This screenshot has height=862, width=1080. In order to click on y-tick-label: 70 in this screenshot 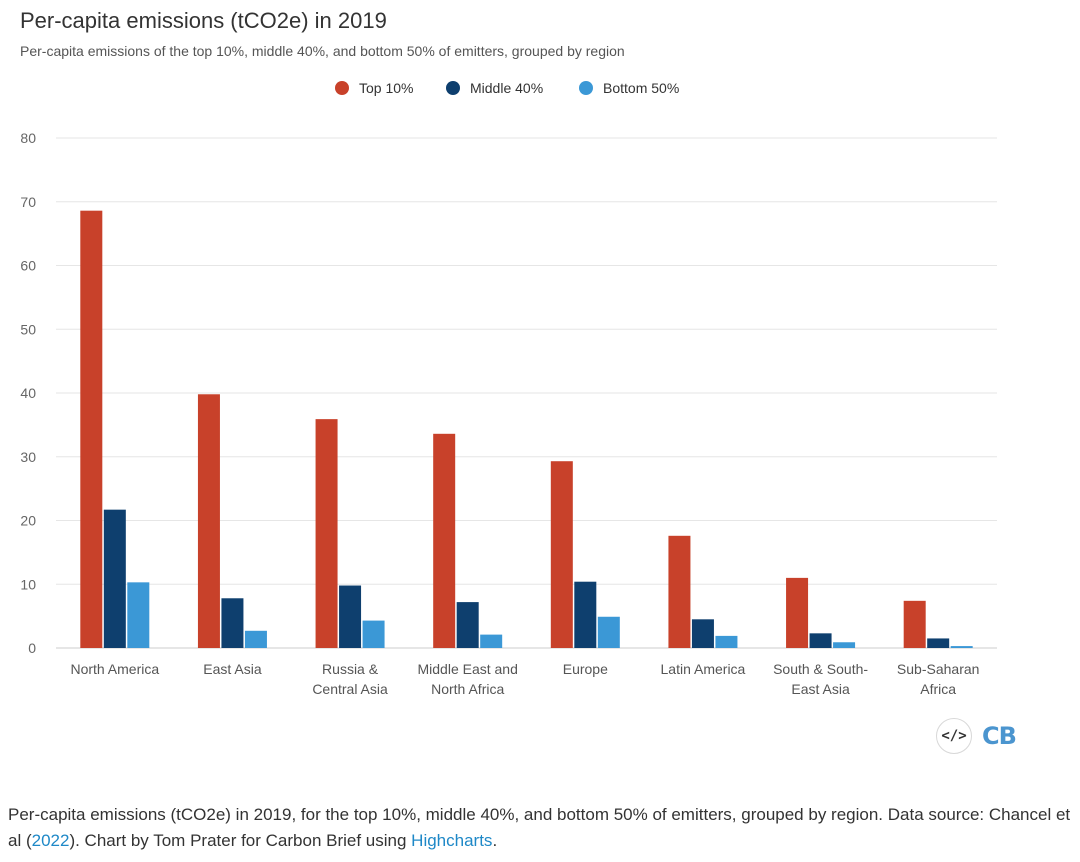, I will do `click(28, 202)`.